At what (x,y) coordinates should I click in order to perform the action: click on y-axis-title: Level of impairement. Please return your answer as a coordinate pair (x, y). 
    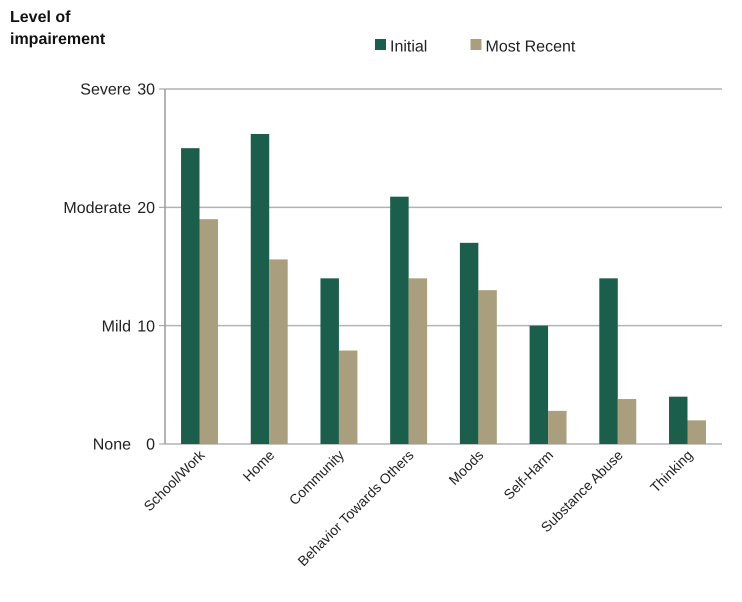
    Looking at the image, I should click on (58, 28).